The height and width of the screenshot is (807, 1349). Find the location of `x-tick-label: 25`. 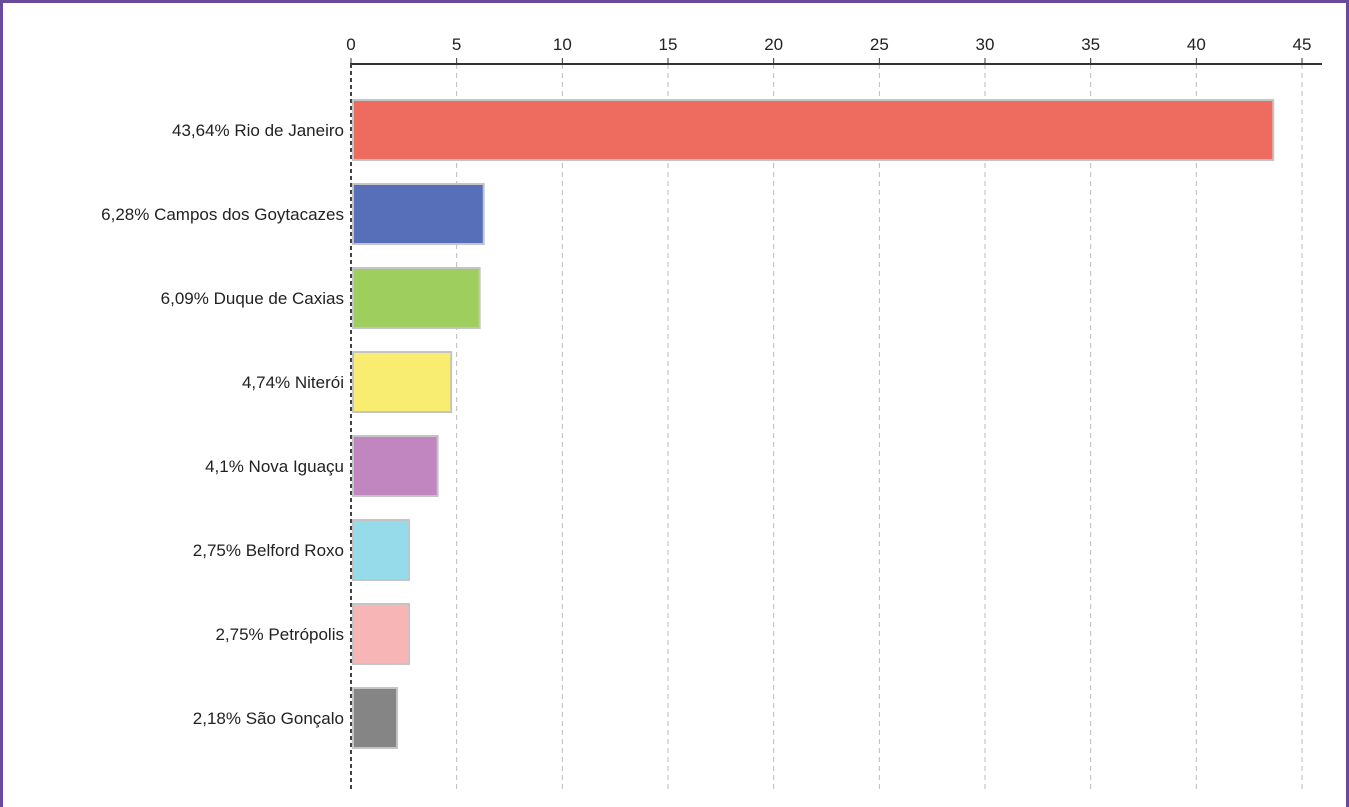

x-tick-label: 25 is located at coordinates (879, 44).